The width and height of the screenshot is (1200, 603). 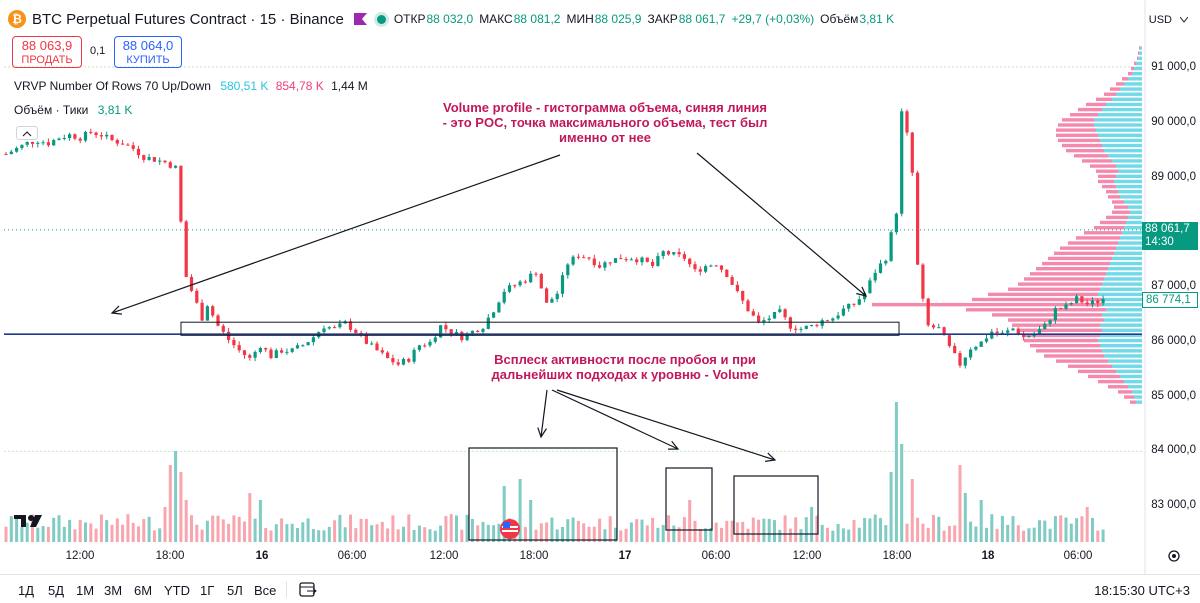 What do you see at coordinates (85, 590) in the screenshot?
I see `range-1m-button: 1М` at bounding box center [85, 590].